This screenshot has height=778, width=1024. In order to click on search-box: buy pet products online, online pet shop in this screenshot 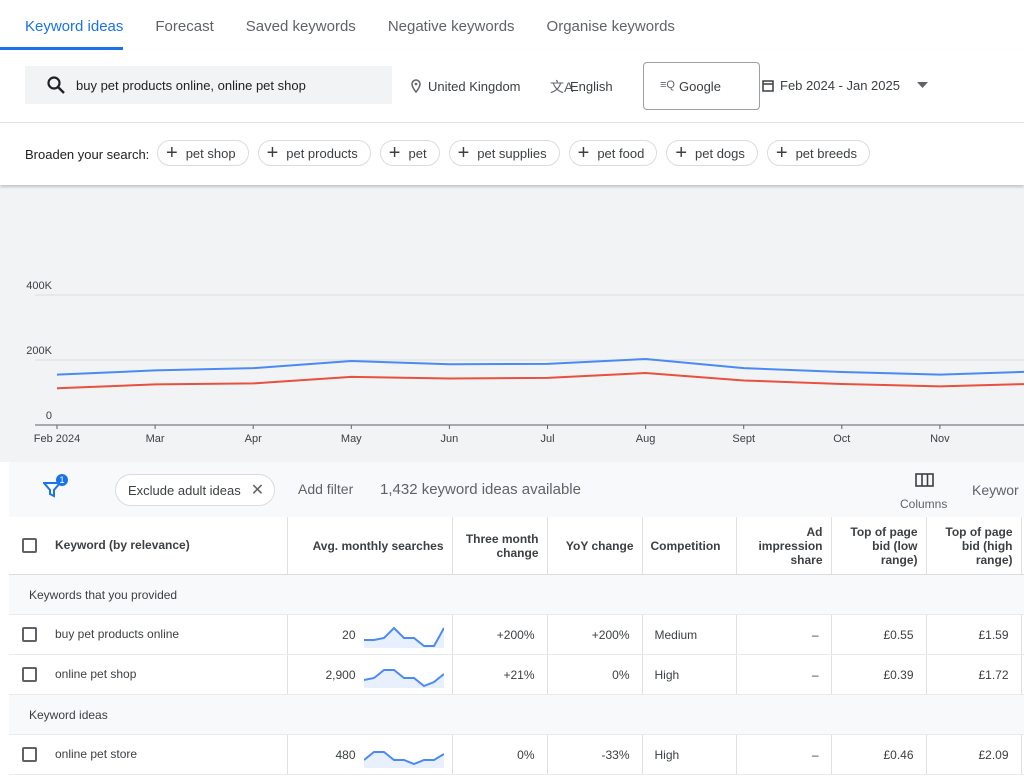, I will do `click(208, 85)`.